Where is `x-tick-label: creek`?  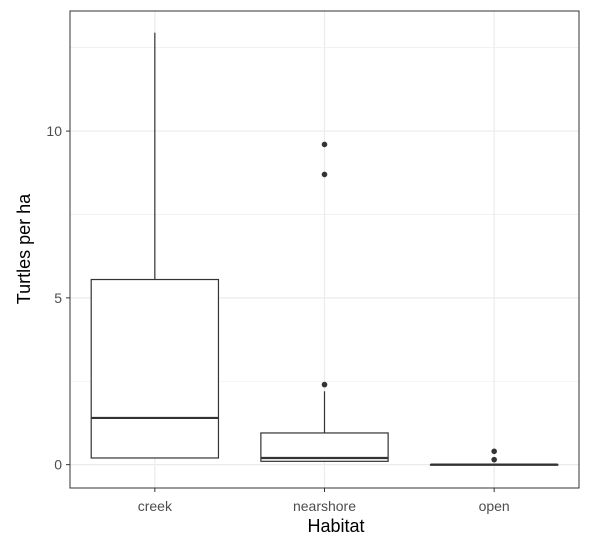 x-tick-label: creek is located at coordinates (155, 506).